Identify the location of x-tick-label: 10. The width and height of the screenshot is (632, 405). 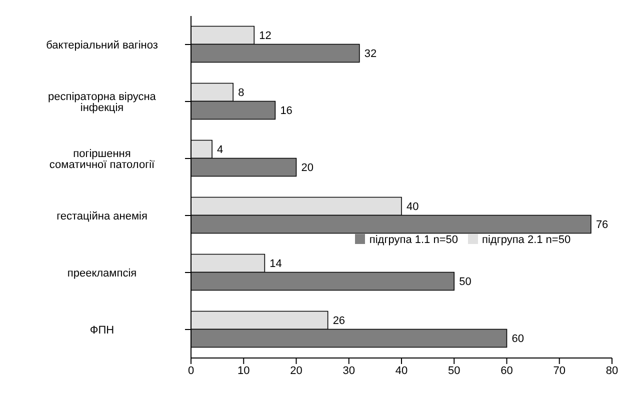
(244, 370).